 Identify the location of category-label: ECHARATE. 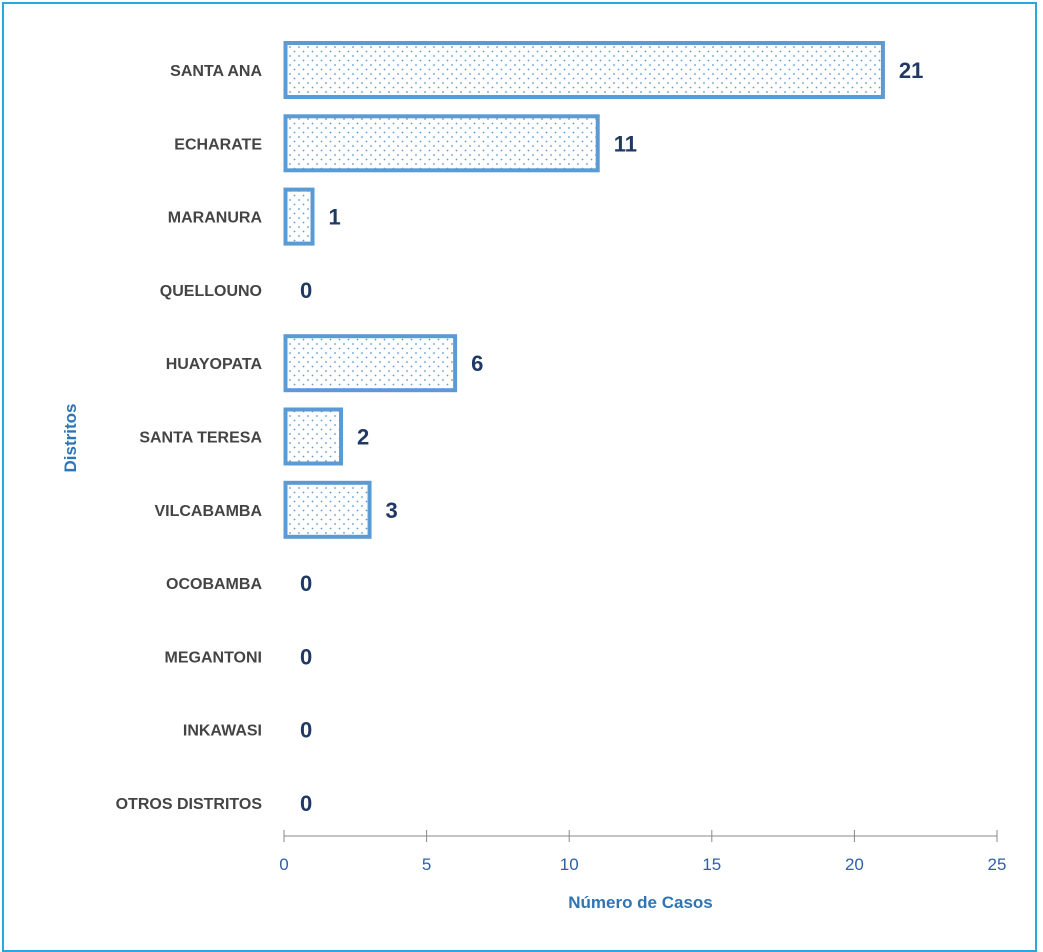
(218, 144).